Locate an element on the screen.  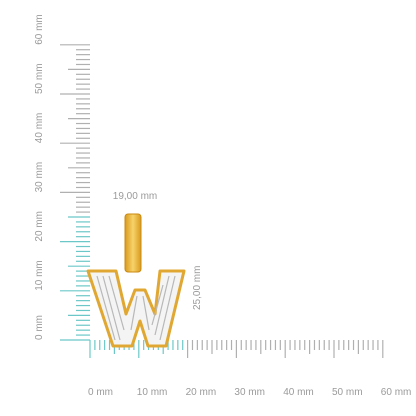
height-dimension: 25,00 mm is located at coordinates (197, 288).